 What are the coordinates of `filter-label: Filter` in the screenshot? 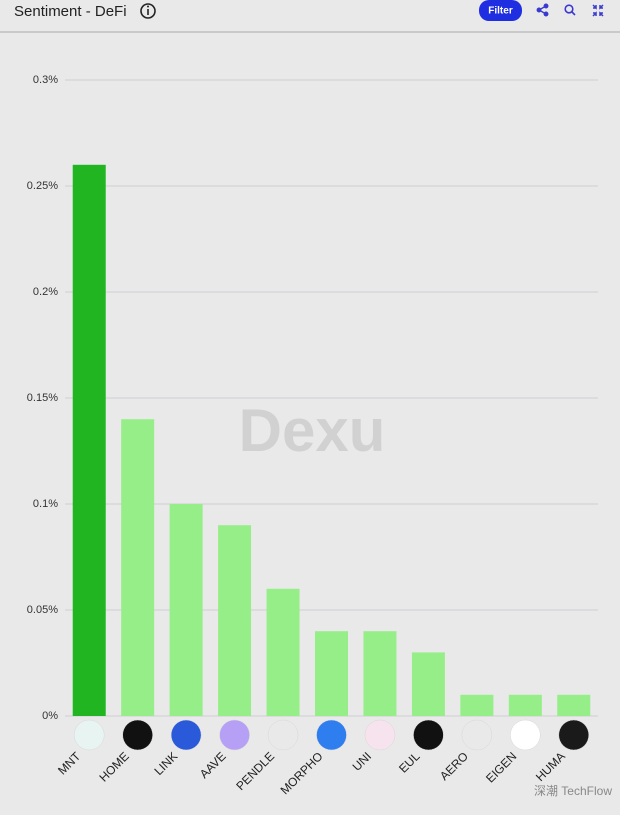 It's located at (500, 11).